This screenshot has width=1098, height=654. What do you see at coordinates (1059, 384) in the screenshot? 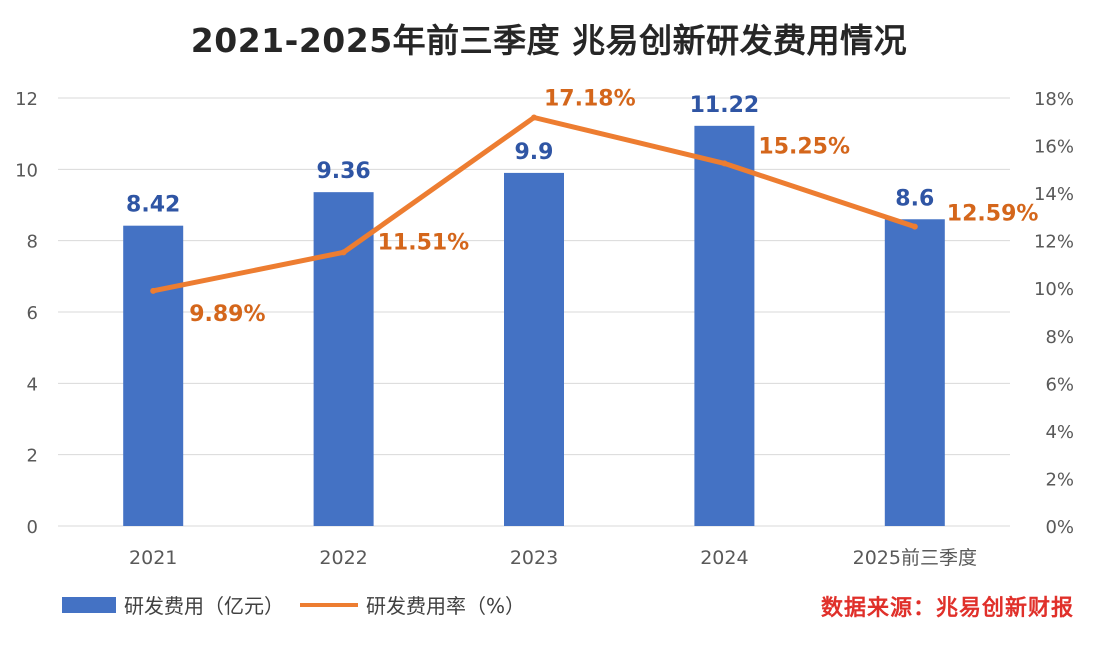
I see `y-right-tick-label: 6%` at bounding box center [1059, 384].